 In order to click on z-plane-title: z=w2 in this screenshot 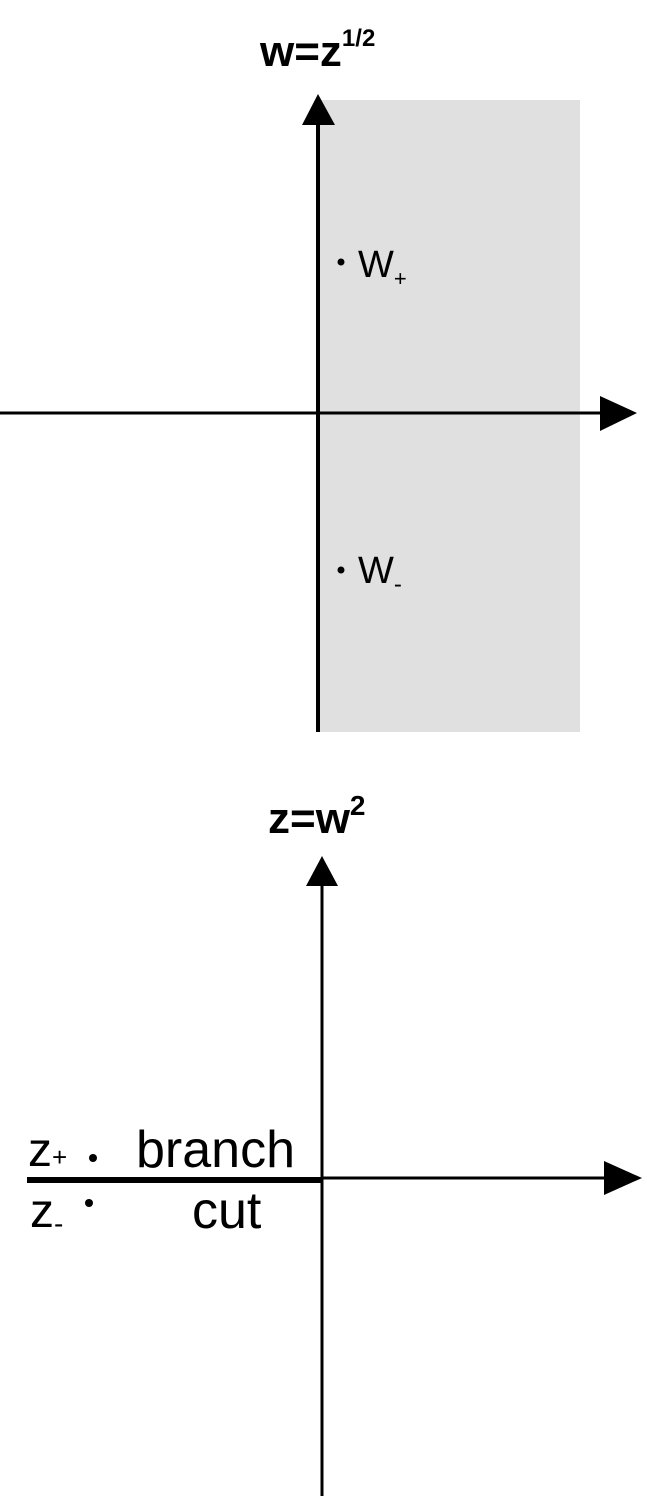, I will do `click(317, 816)`.